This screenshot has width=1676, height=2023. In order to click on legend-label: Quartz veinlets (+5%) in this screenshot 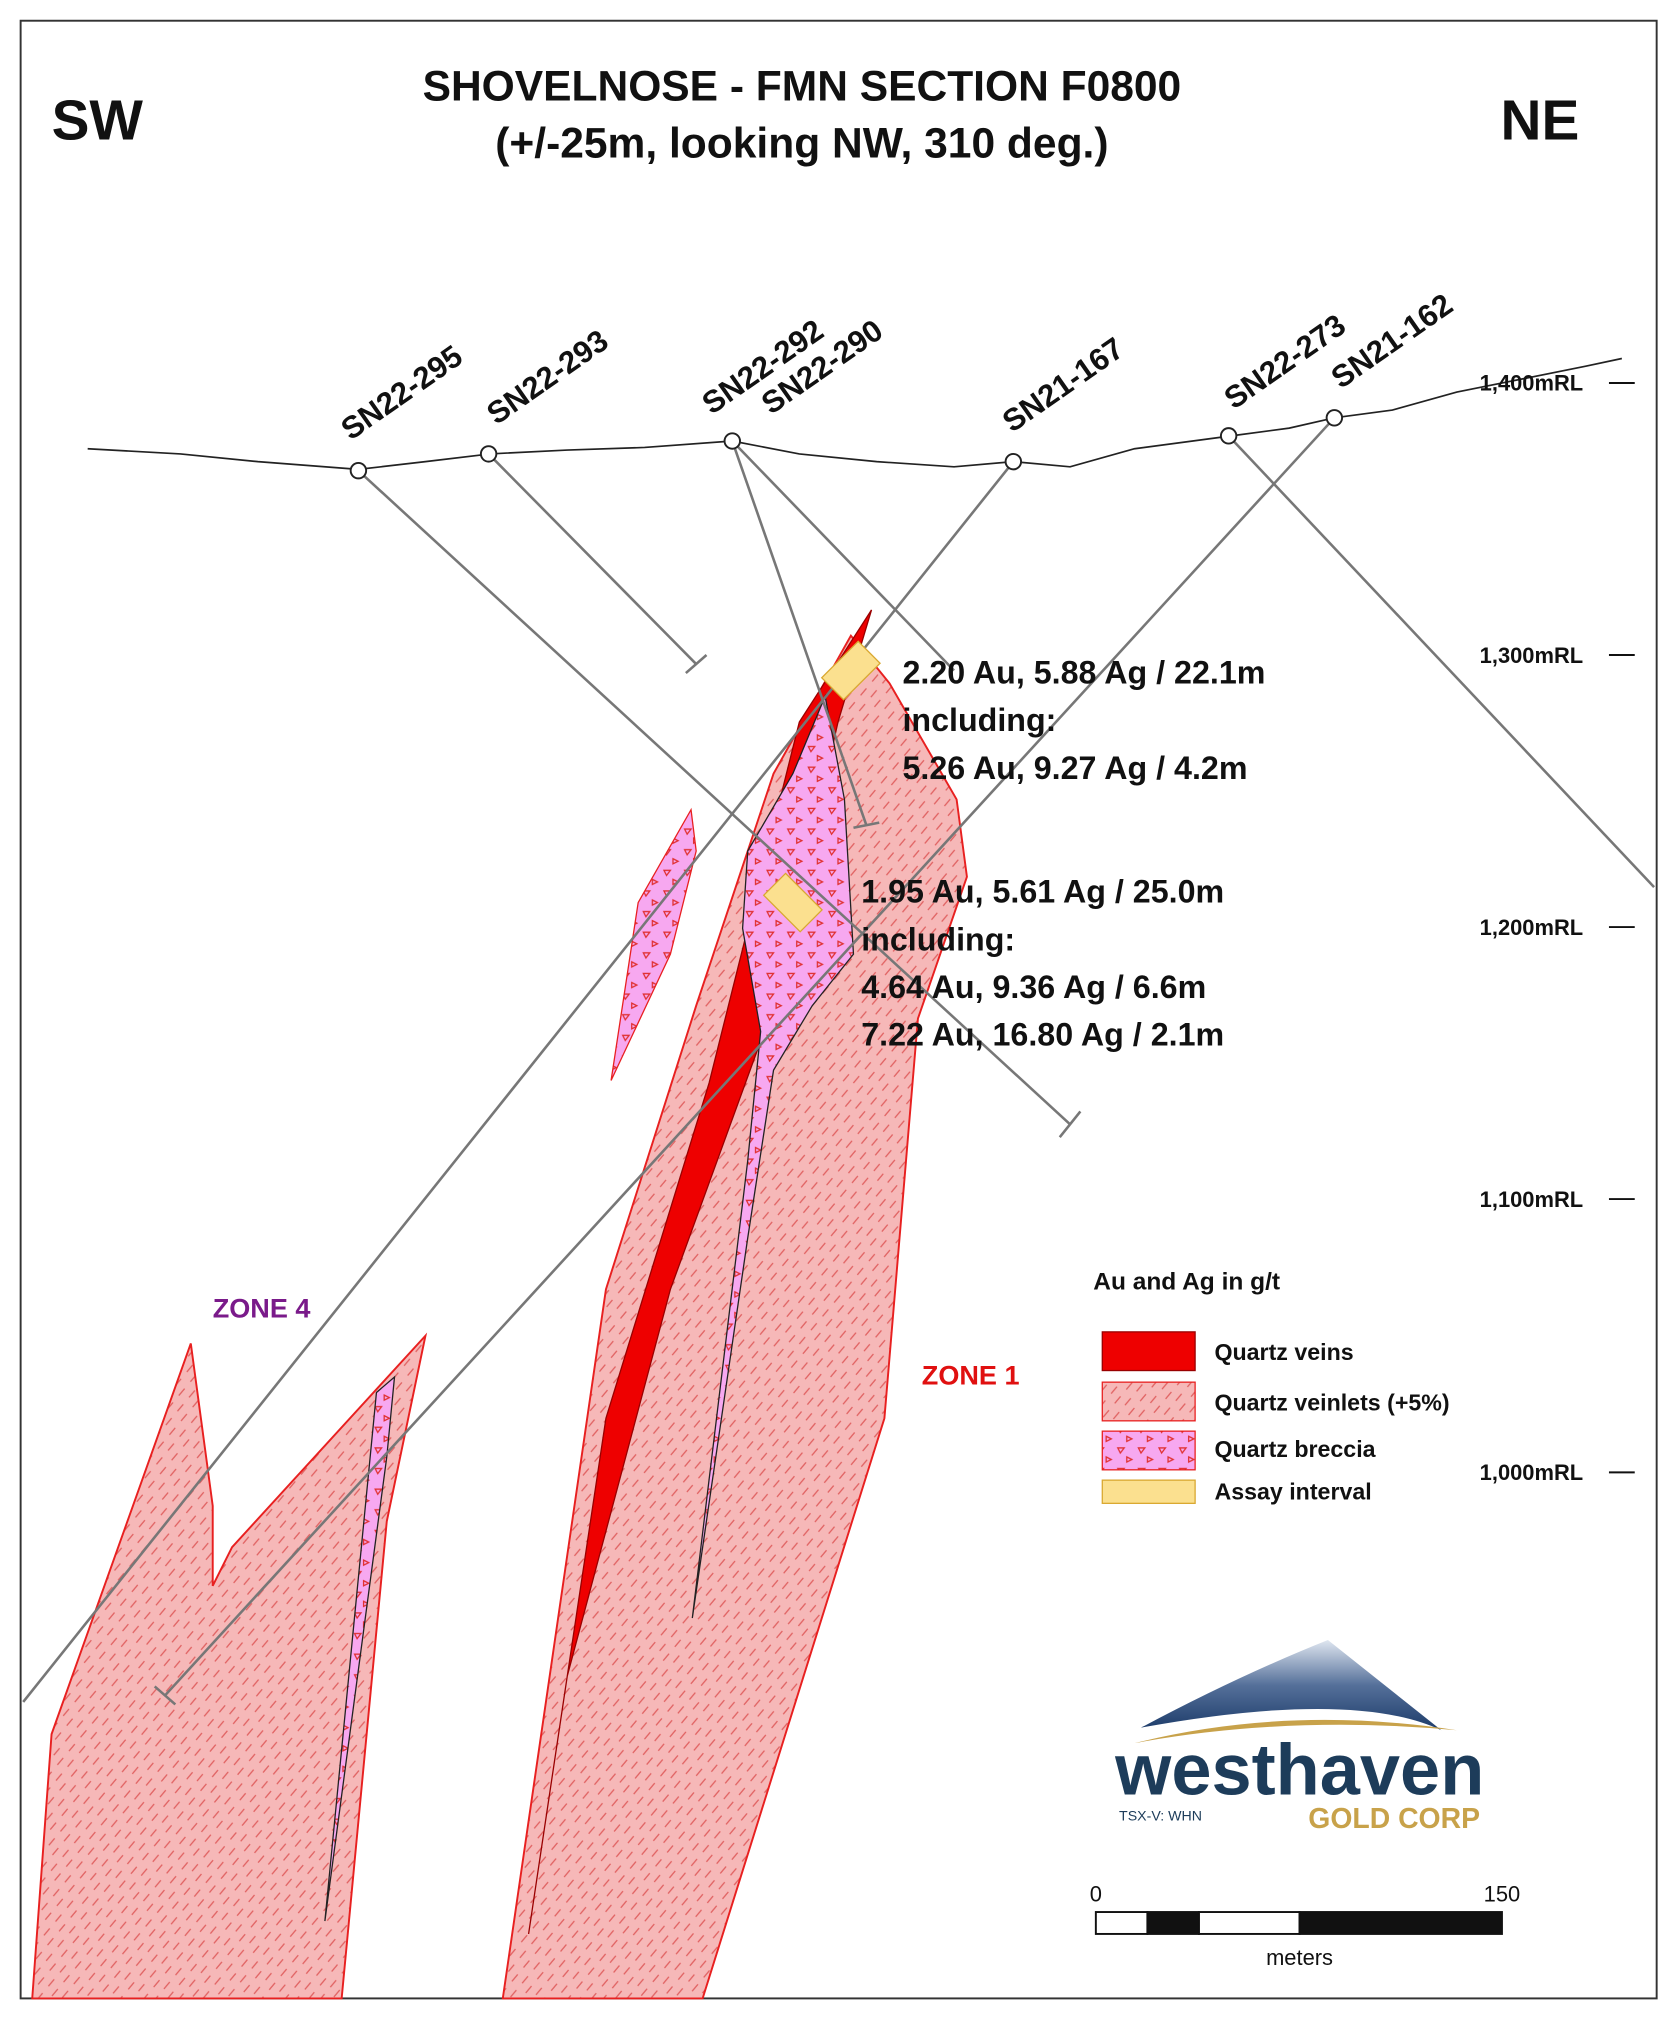, I will do `click(1331, 1403)`.